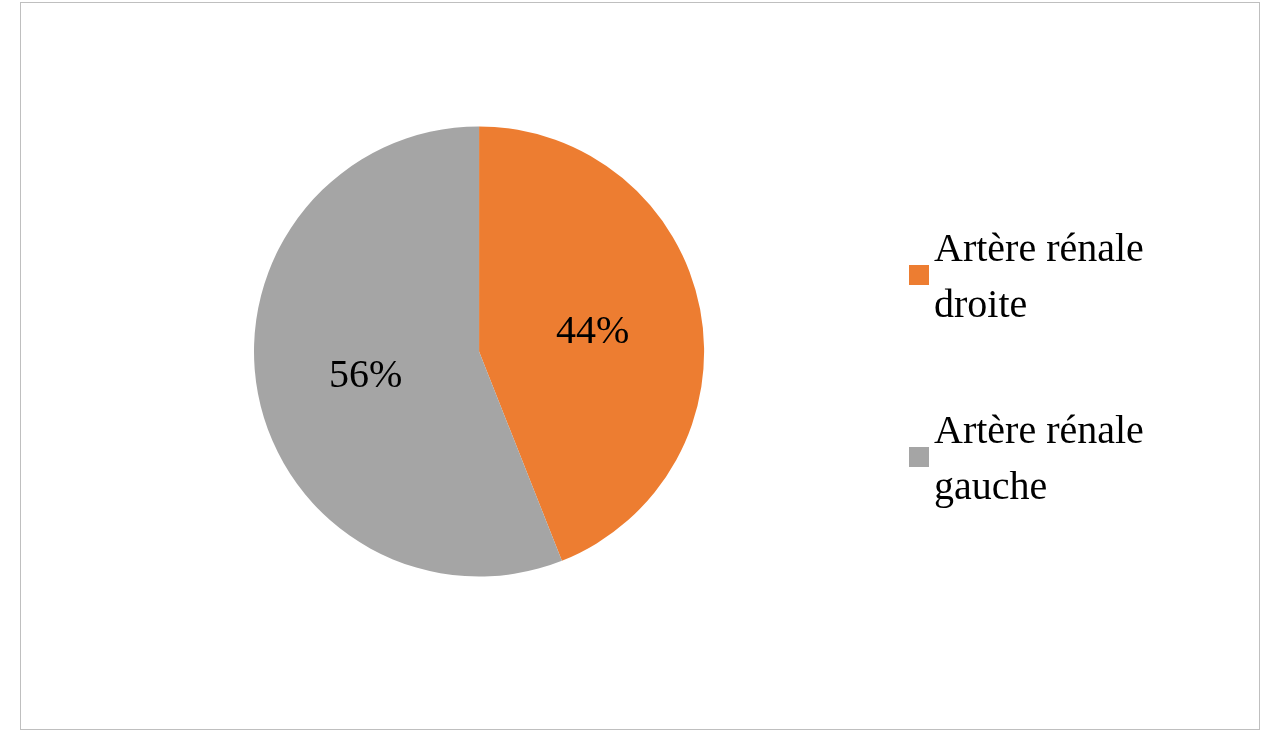 The image size is (1264, 733). I want to click on data-label: 56%, so click(365, 373).